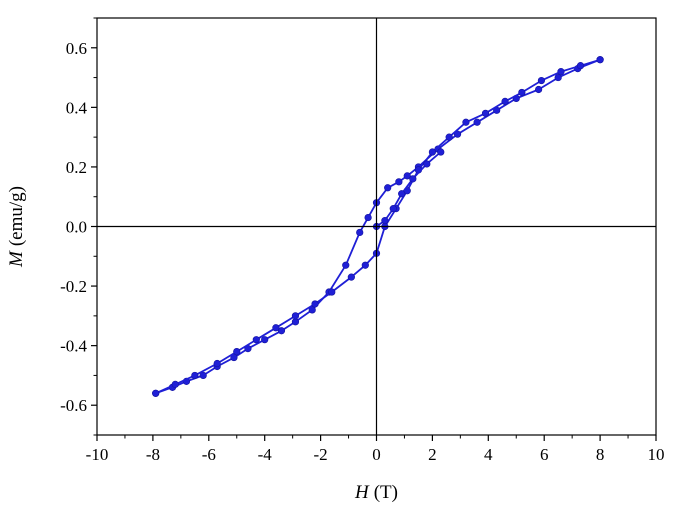 The height and width of the screenshot is (507, 673). What do you see at coordinates (76, 227) in the screenshot?
I see `y-tick-label: 0.0` at bounding box center [76, 227].